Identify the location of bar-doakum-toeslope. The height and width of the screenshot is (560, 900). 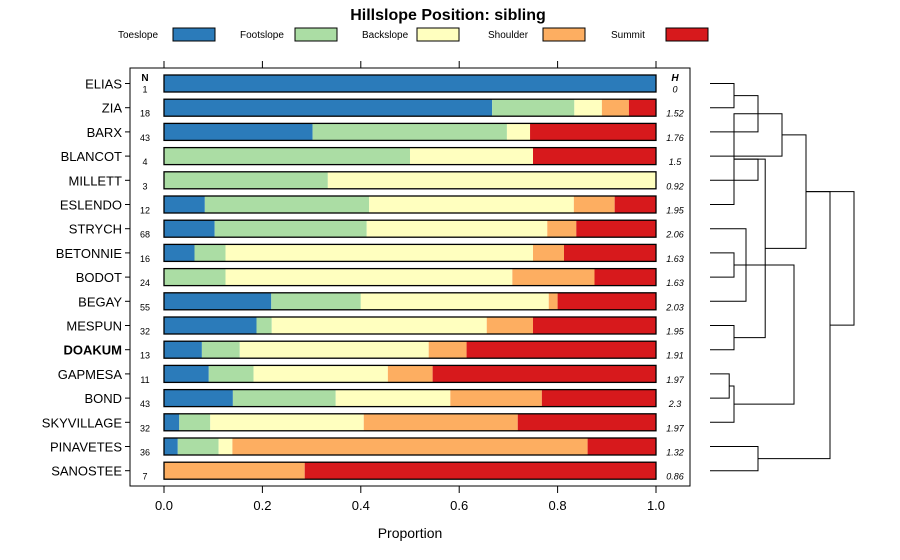
(183, 350).